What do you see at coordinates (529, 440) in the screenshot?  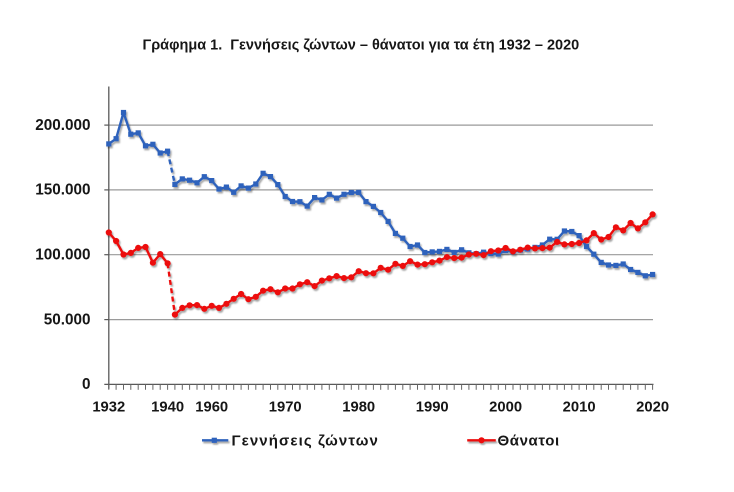 I see `svg-text: Θάνατοι` at bounding box center [529, 440].